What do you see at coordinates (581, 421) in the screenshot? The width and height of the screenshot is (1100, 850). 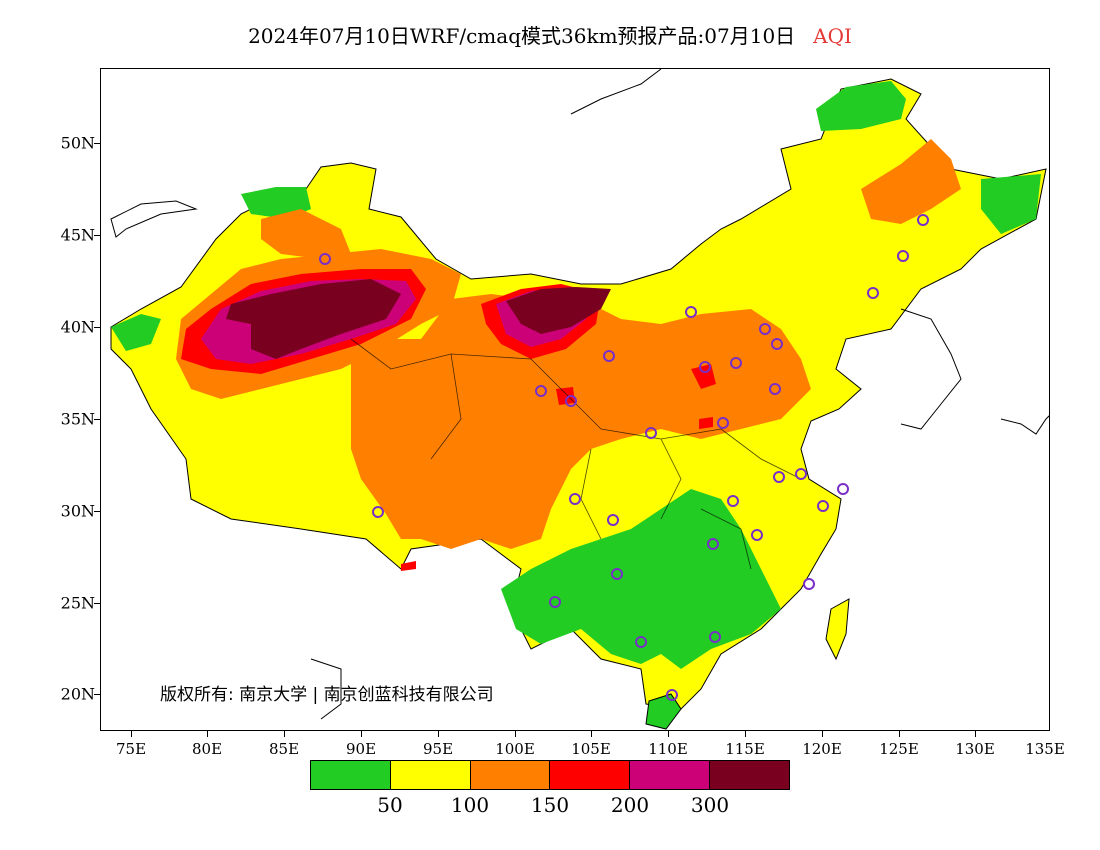 I see `orange-central` at bounding box center [581, 421].